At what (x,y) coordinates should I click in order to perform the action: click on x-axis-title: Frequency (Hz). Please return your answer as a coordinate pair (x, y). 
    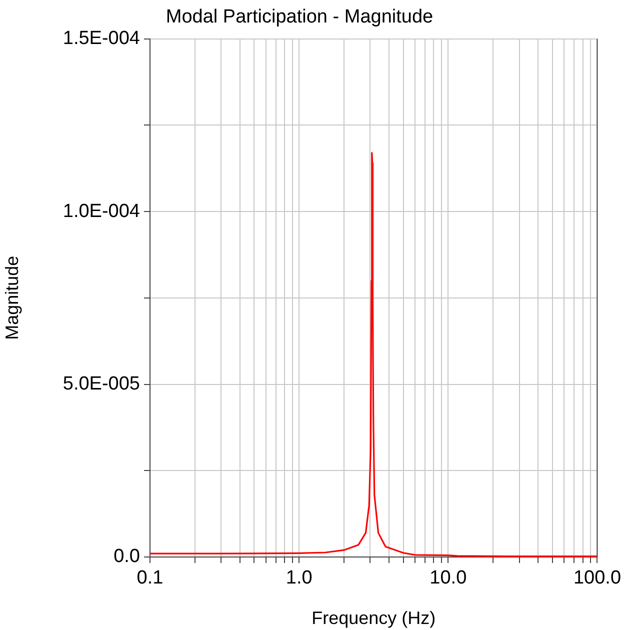
    Looking at the image, I should click on (374, 618).